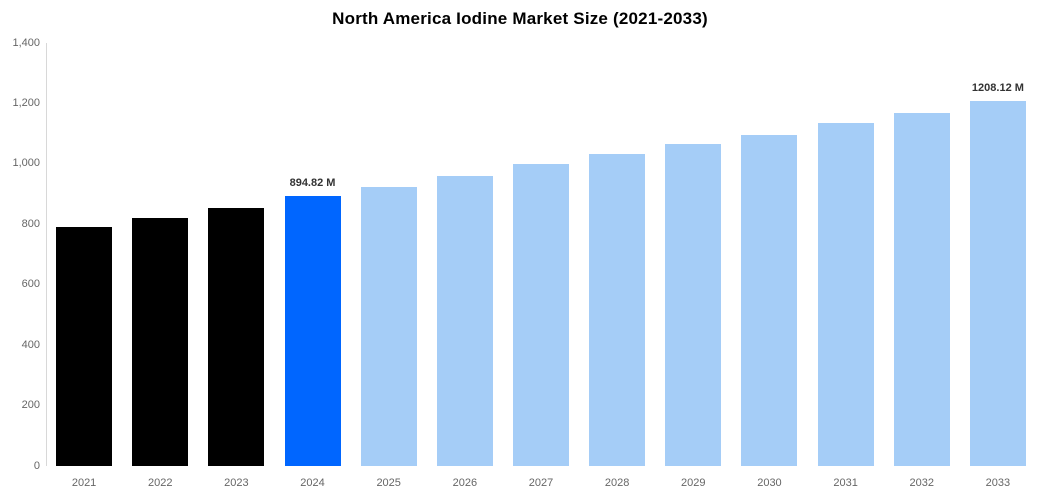  What do you see at coordinates (160, 341) in the screenshot?
I see `bar-2022` at bounding box center [160, 341].